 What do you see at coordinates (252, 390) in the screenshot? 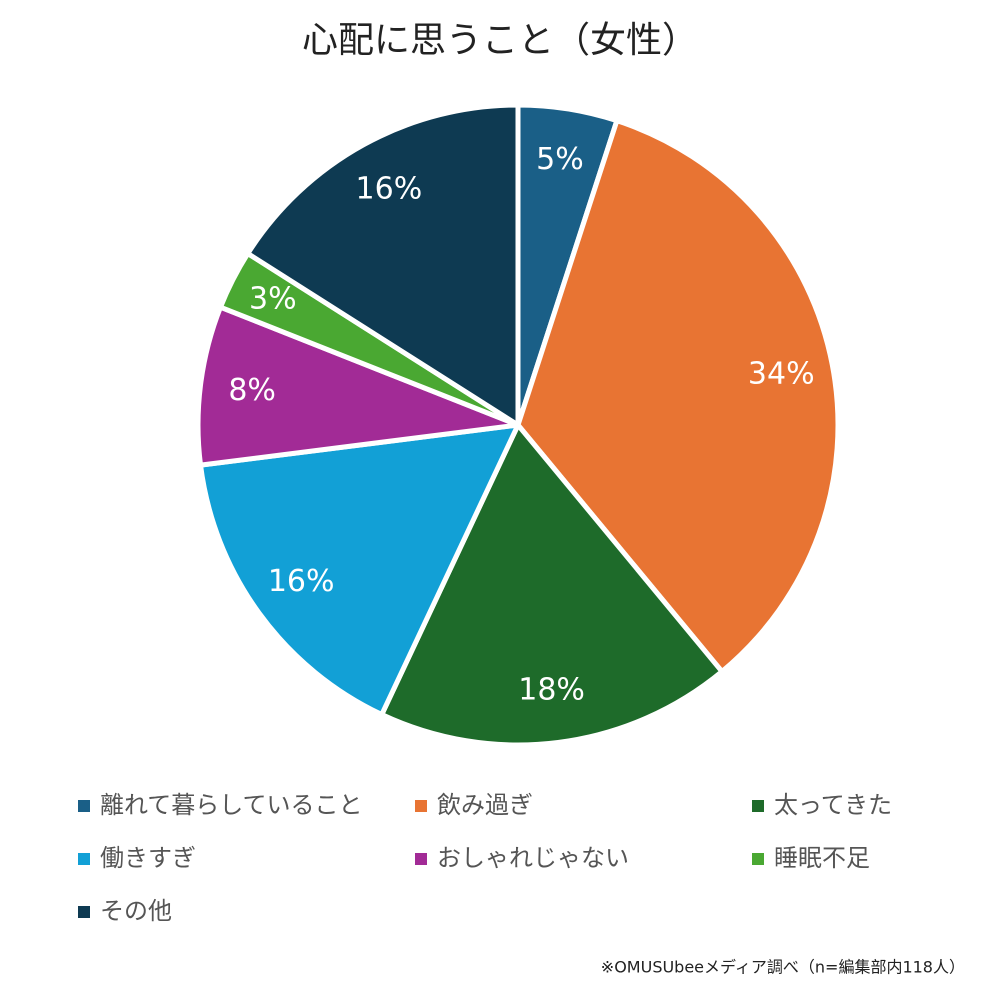
I see `data-label: 8%` at bounding box center [252, 390].